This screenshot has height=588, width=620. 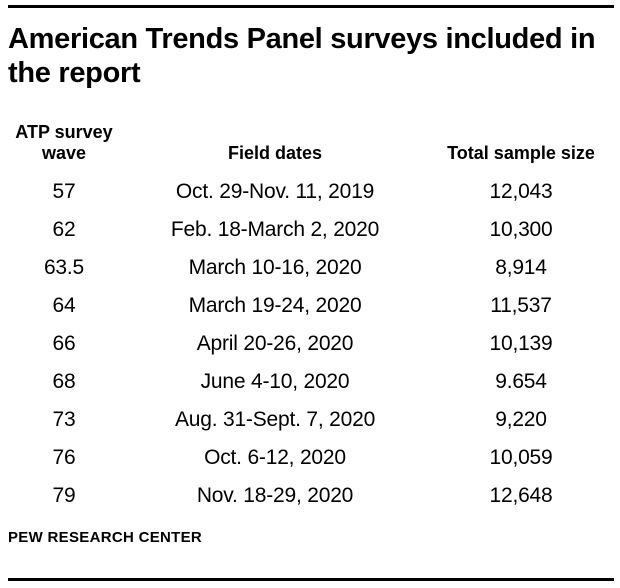 What do you see at coordinates (311, 6) in the screenshot?
I see `top-rule` at bounding box center [311, 6].